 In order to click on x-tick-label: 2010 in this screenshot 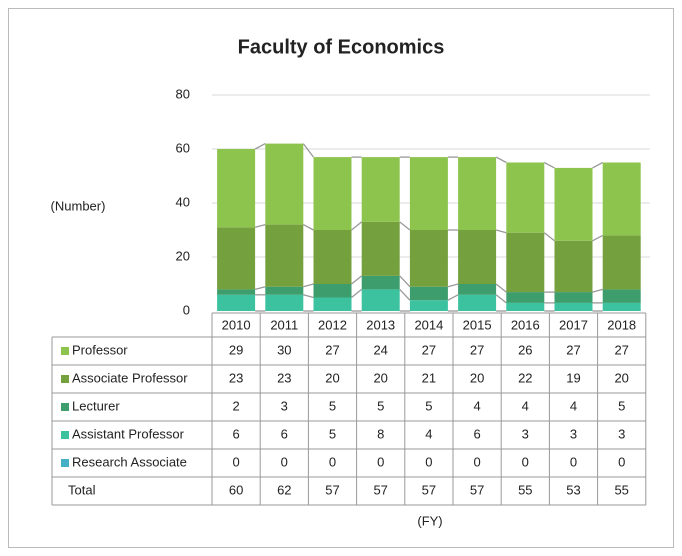, I will do `click(236, 324)`.